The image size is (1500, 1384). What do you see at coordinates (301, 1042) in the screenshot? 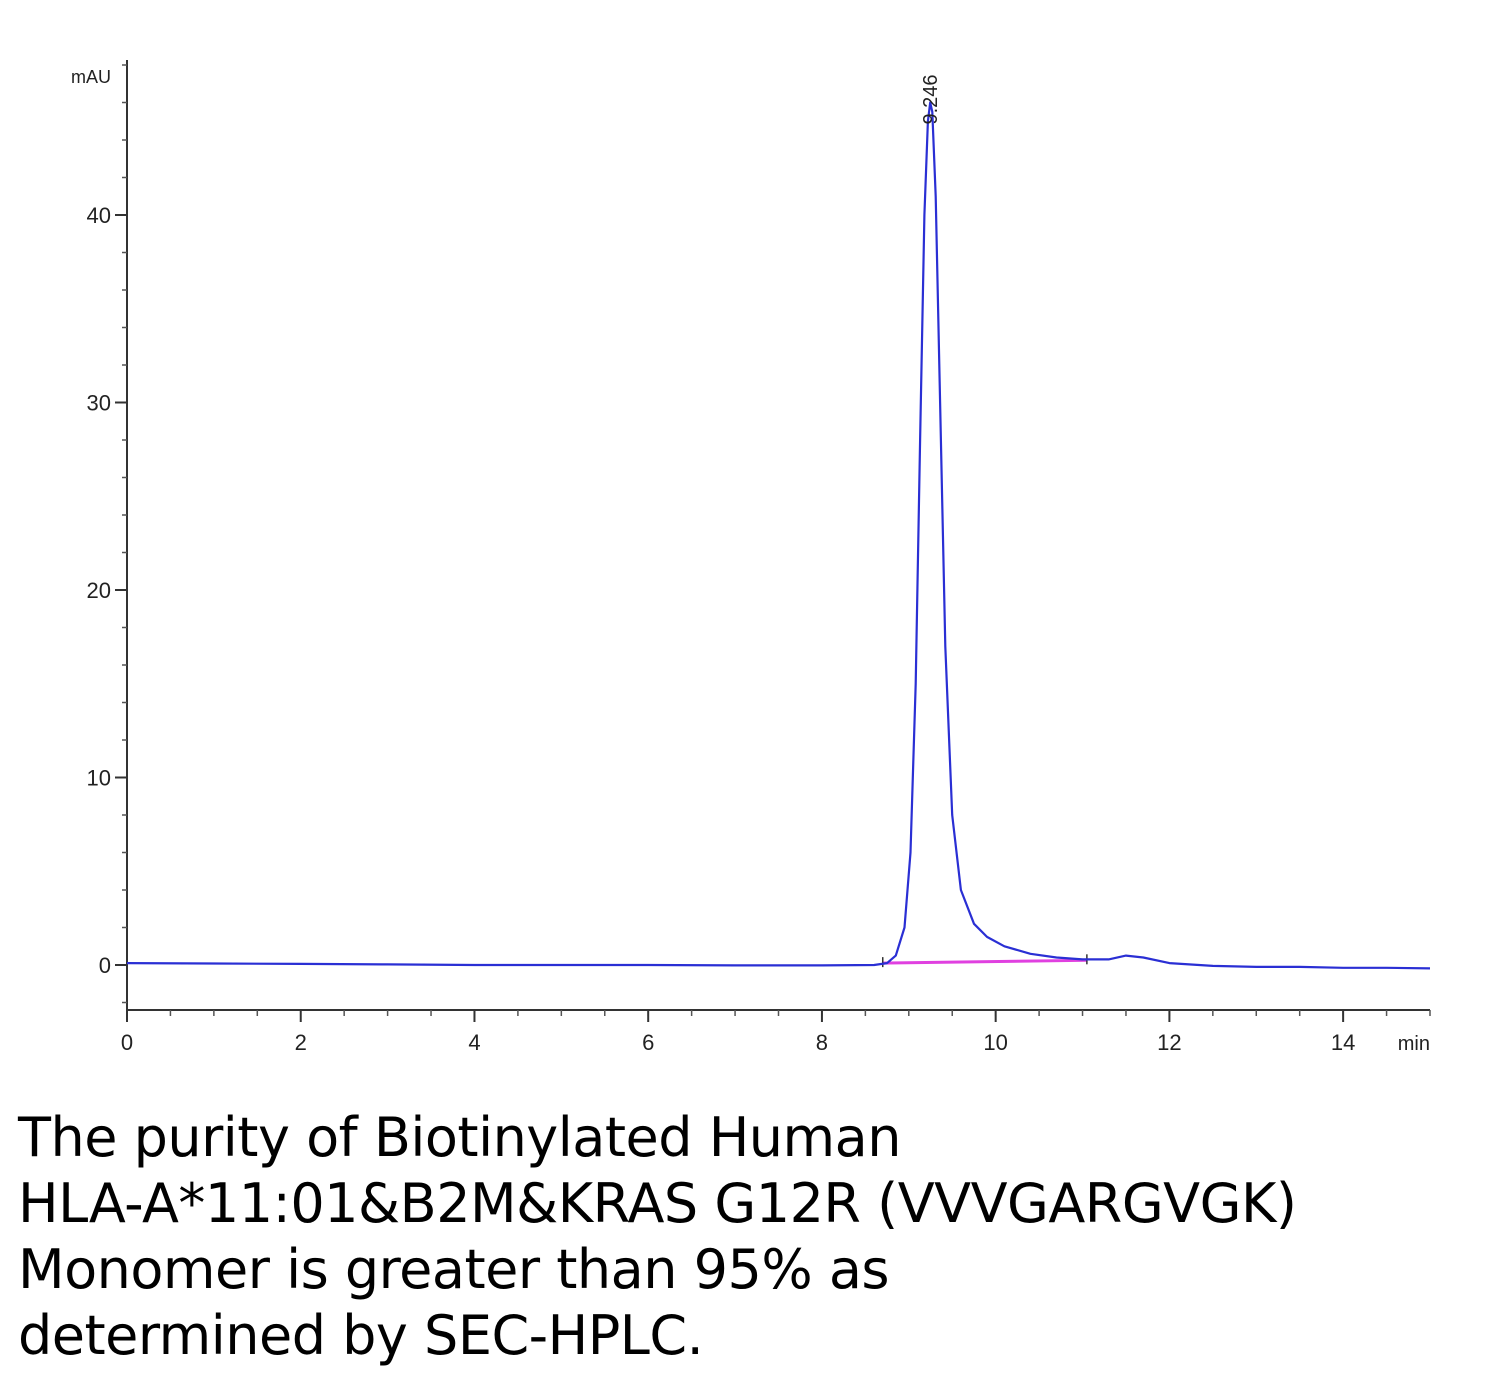
I see `x-tick-label: 2` at bounding box center [301, 1042].